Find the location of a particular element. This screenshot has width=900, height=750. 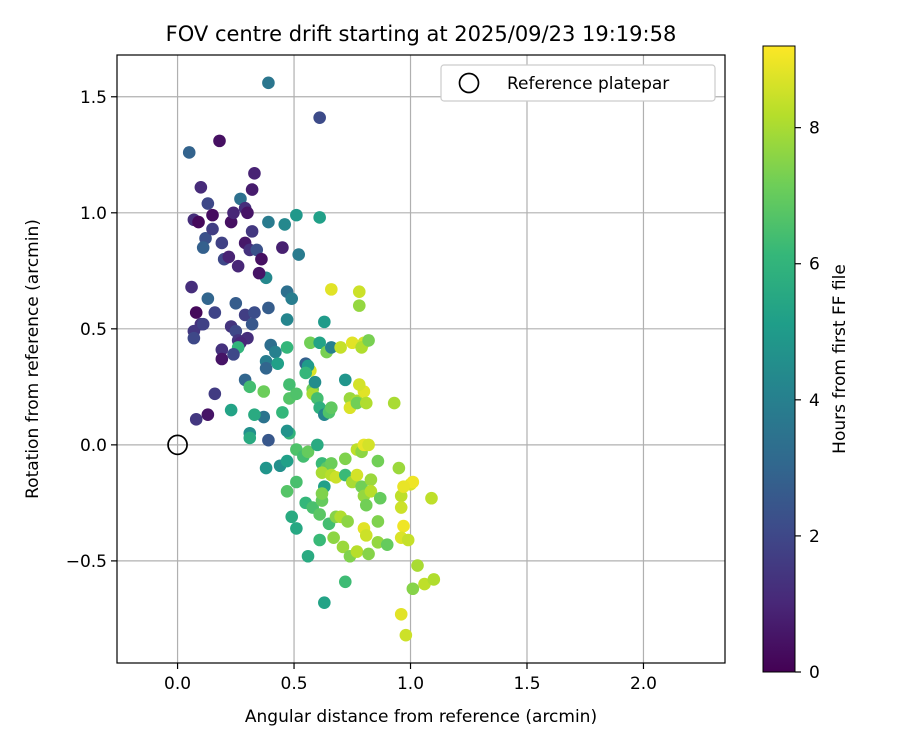

y-tick-label: −0.5 is located at coordinates (86, 562).